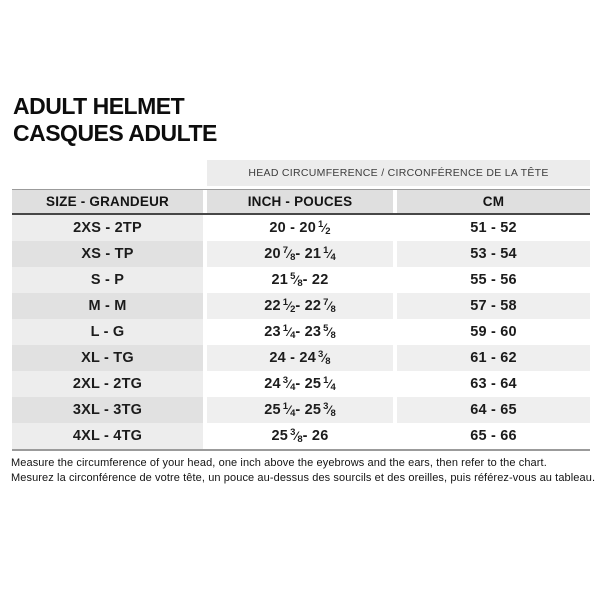 The width and height of the screenshot is (600, 600). What do you see at coordinates (107, 254) in the screenshot?
I see `size-cell: XS - TP` at bounding box center [107, 254].